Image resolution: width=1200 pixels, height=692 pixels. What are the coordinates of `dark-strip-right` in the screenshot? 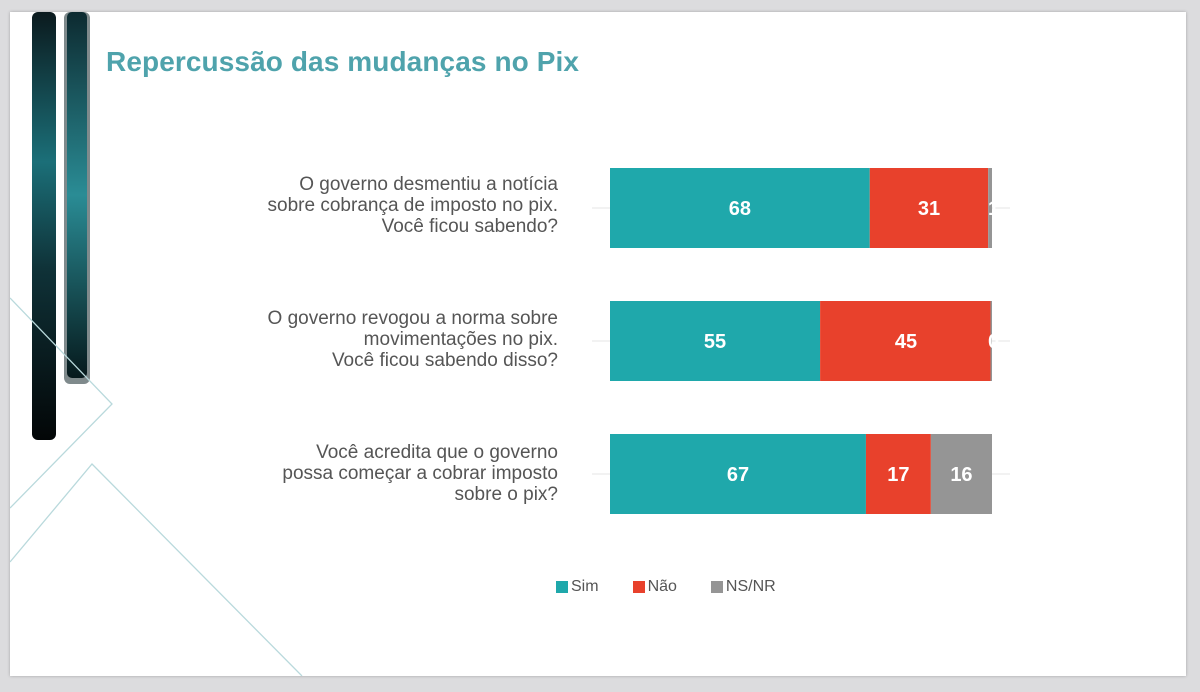 It's located at (77, 195).